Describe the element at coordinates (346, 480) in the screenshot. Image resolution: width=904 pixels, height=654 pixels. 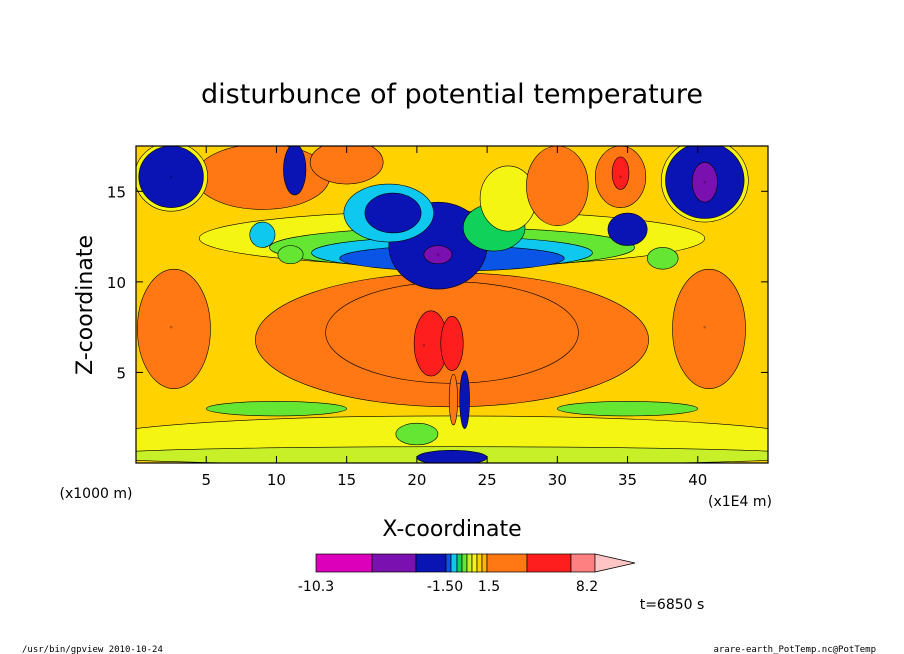
I see `x-tick-label: 15` at that location.